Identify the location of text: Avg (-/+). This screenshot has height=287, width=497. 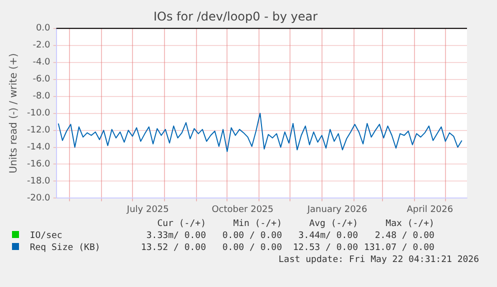
(333, 224).